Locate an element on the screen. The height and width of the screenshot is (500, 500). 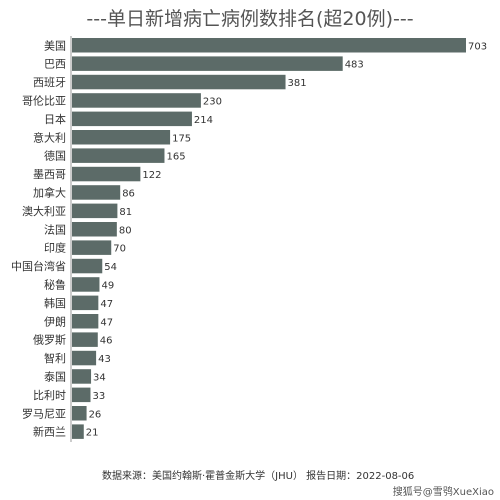
category-label: 西班牙 is located at coordinates (49, 82).